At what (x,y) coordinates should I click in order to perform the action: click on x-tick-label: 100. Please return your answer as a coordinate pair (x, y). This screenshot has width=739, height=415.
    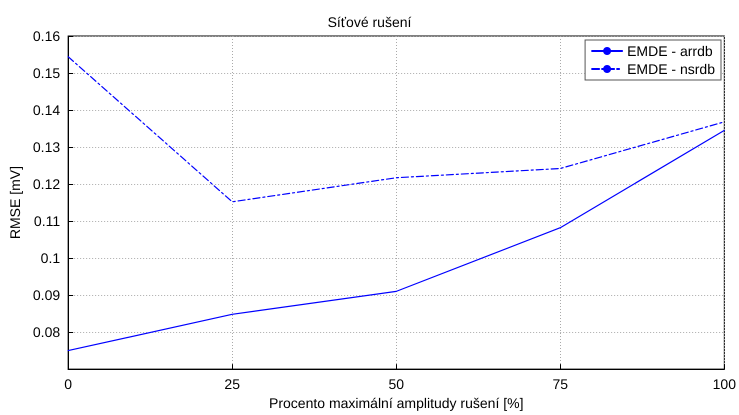
    Looking at the image, I should click on (724, 384).